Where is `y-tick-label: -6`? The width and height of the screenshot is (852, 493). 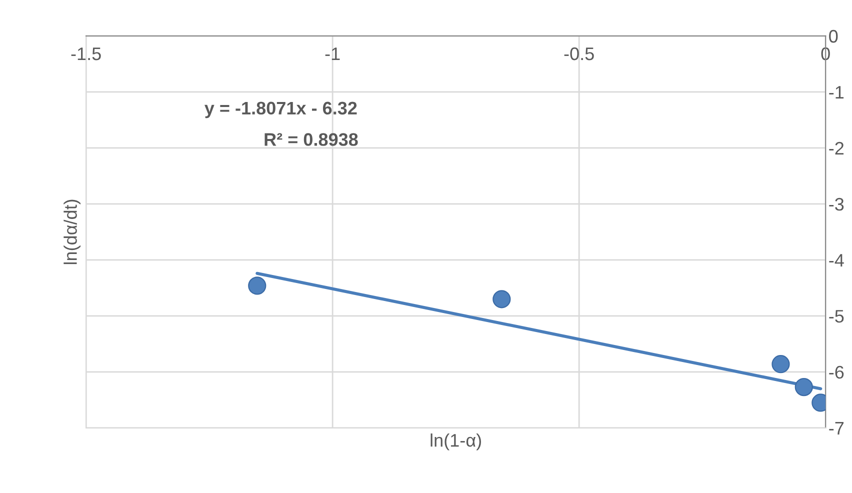
y-tick-label: -6 is located at coordinates (836, 372).